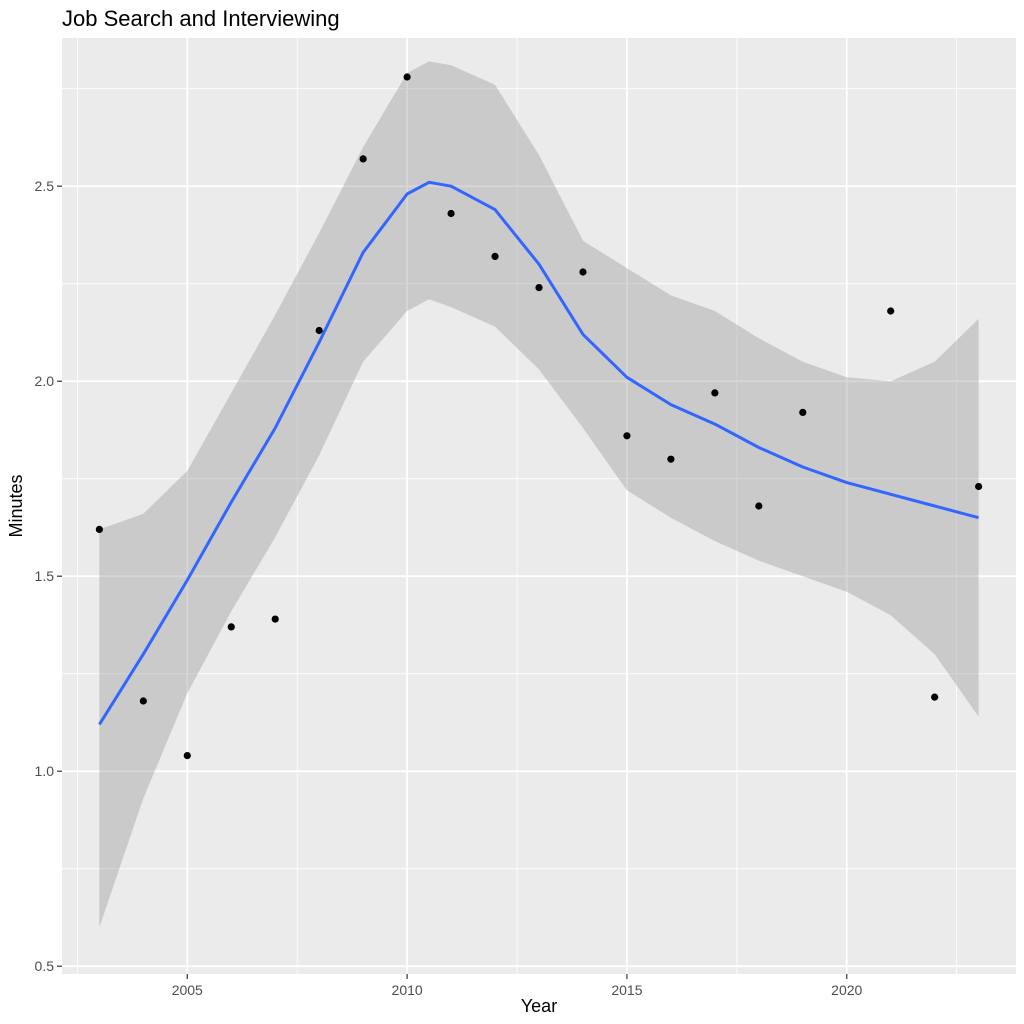  I want to click on x-axis-title: Year, so click(539, 1006).